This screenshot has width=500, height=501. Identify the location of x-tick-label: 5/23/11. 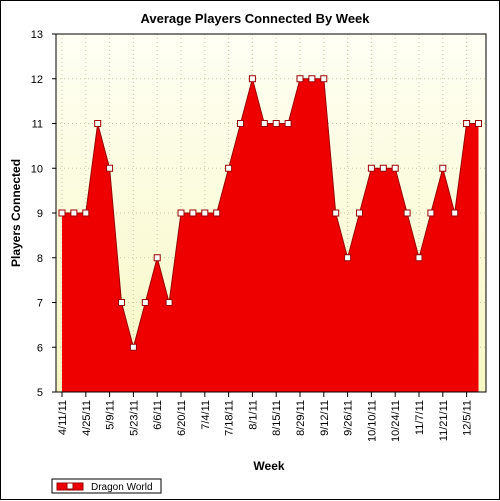
(134, 418).